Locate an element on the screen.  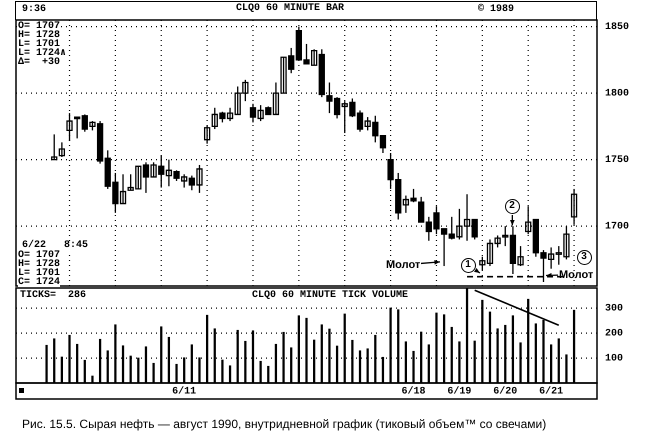
annotation: C= 1724 is located at coordinates (39, 282).